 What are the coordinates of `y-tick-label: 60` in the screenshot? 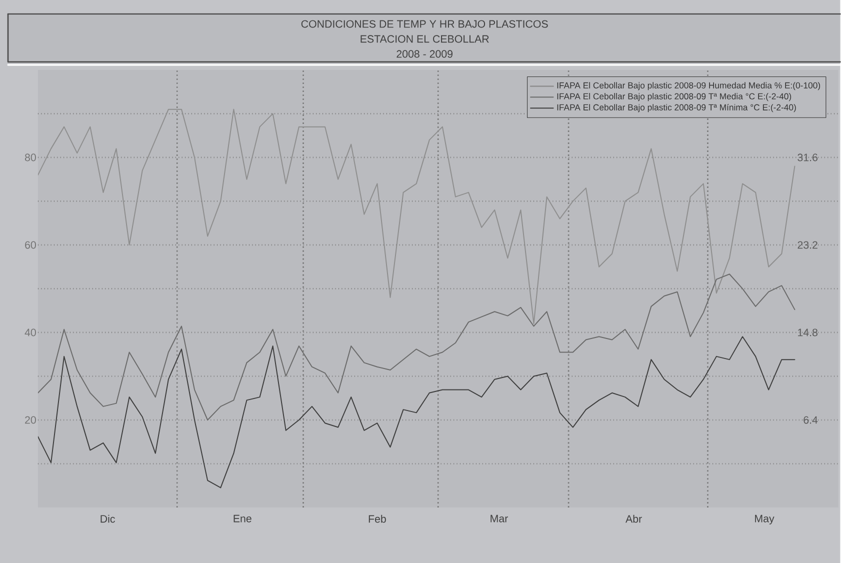 It's located at (30, 244).